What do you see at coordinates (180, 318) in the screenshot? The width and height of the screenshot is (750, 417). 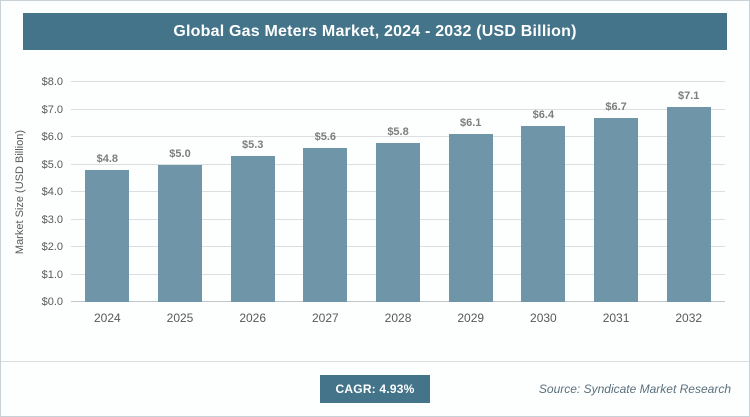 I see `x-tick-label: 2025` at bounding box center [180, 318].